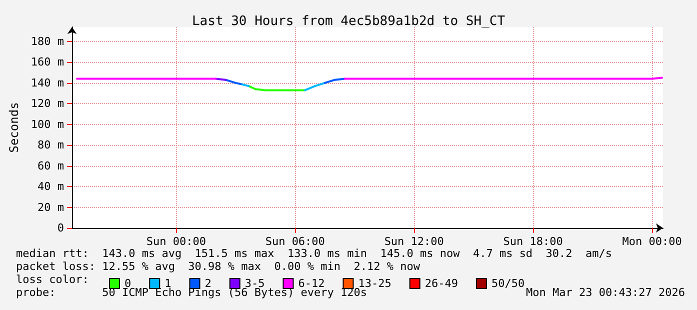  What do you see at coordinates (47, 83) in the screenshot?
I see `y-tick-label: 140 m` at bounding box center [47, 83].